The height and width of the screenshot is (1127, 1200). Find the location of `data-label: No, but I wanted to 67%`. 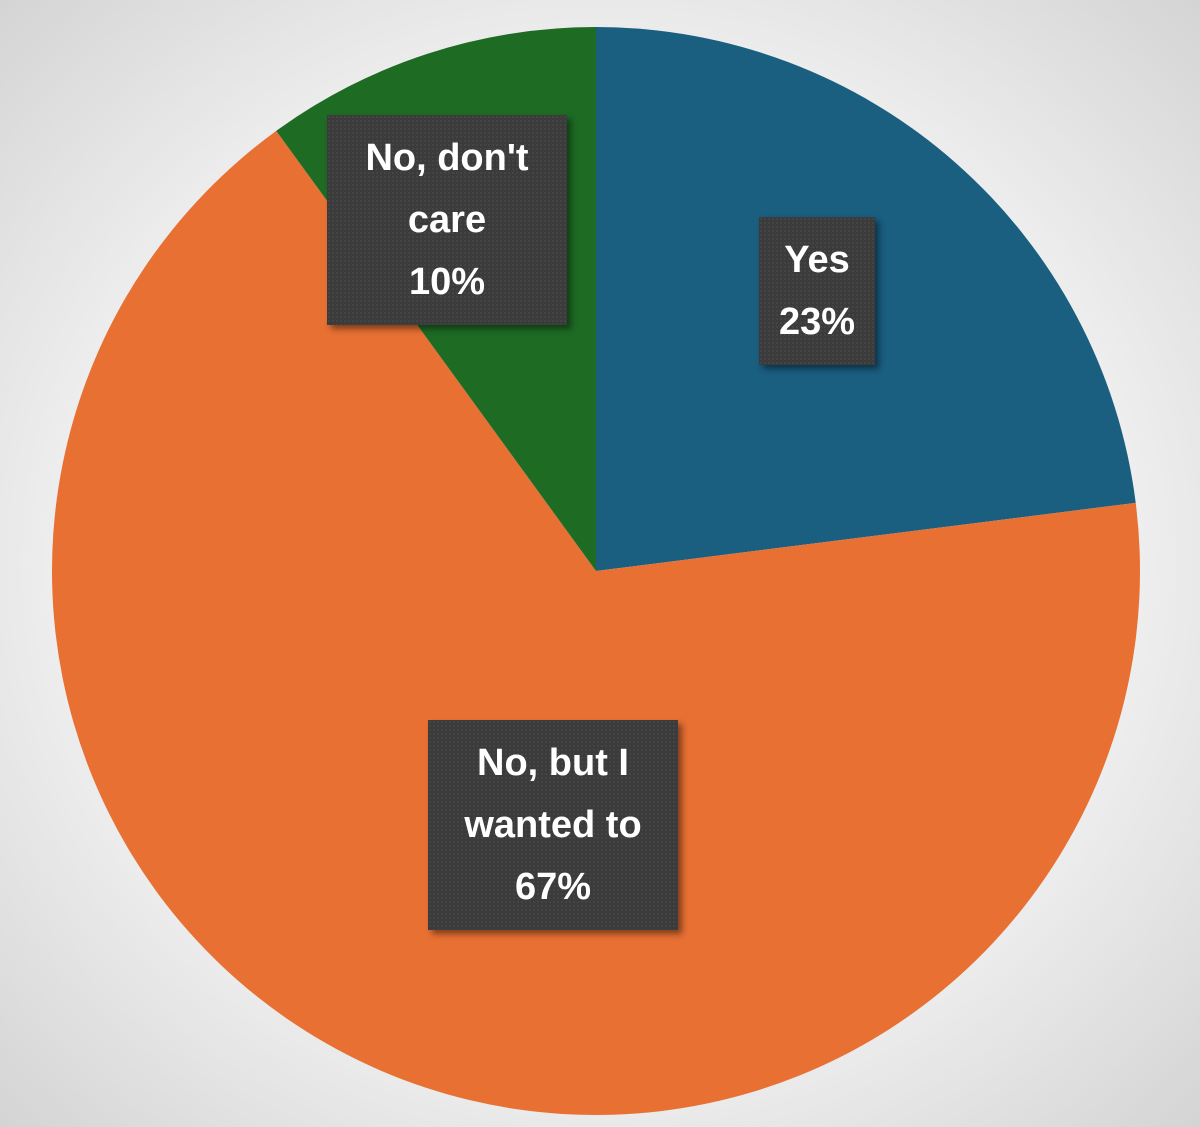

data-label: No, but I wanted to 67% is located at coordinates (553, 825).